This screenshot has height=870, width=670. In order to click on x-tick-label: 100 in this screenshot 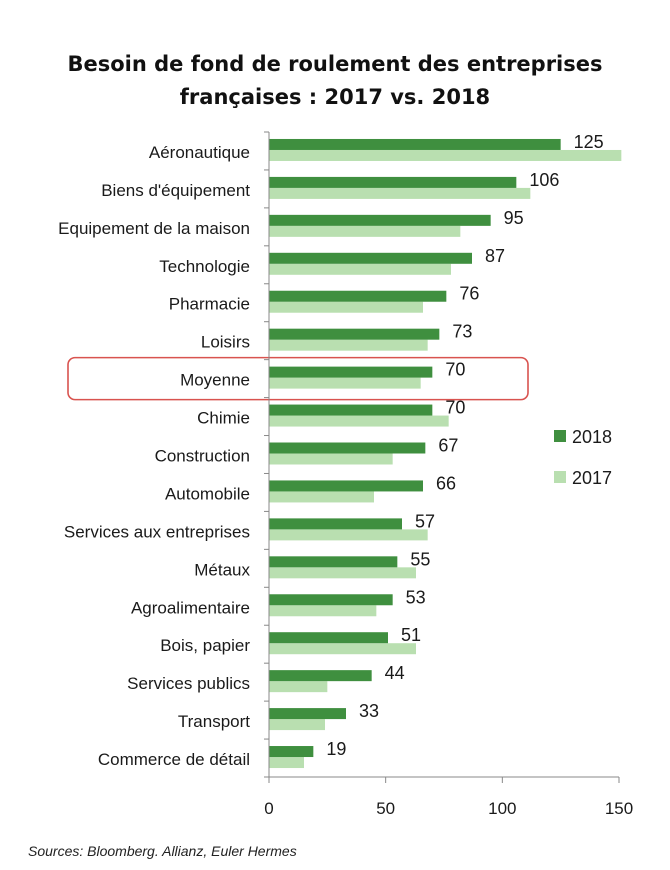, I will do `click(502, 808)`.